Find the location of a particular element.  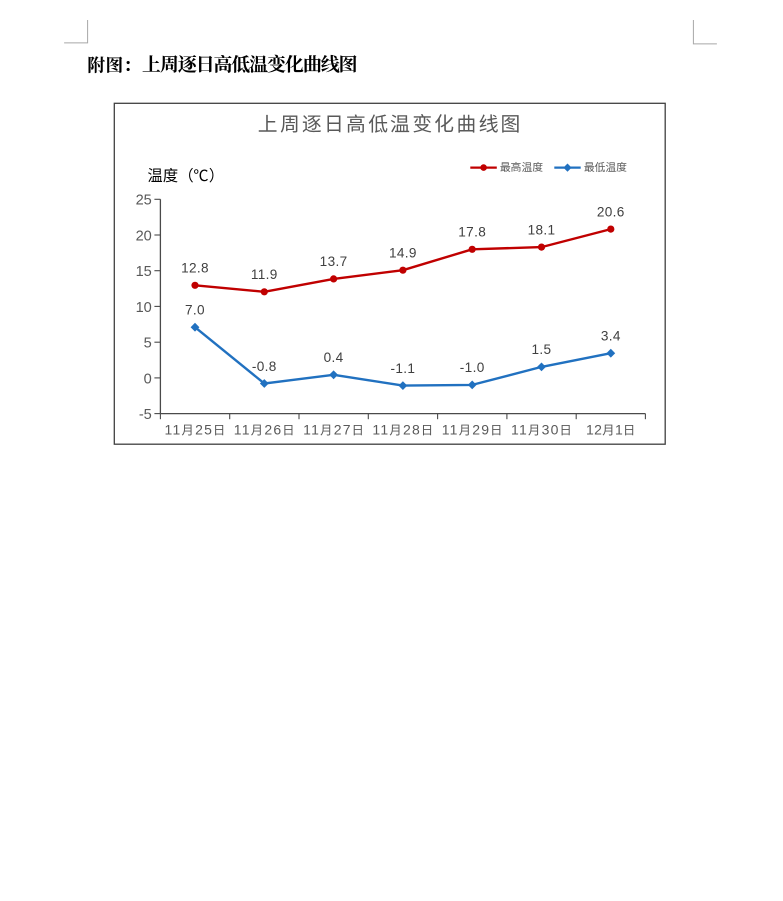

svg-text: 11月27日 is located at coordinates (333, 430).